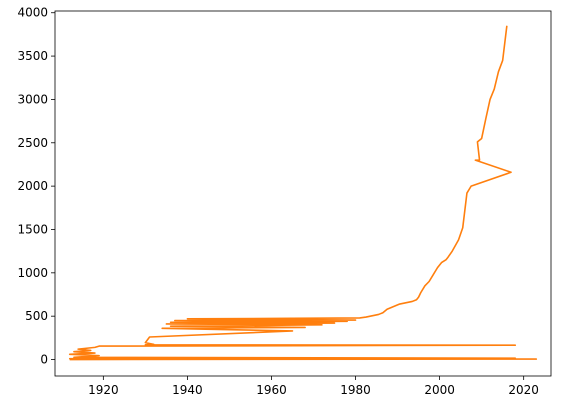 The width and height of the screenshot is (561, 419). I want to click on y-tick-label: 1000, so click(32, 273).